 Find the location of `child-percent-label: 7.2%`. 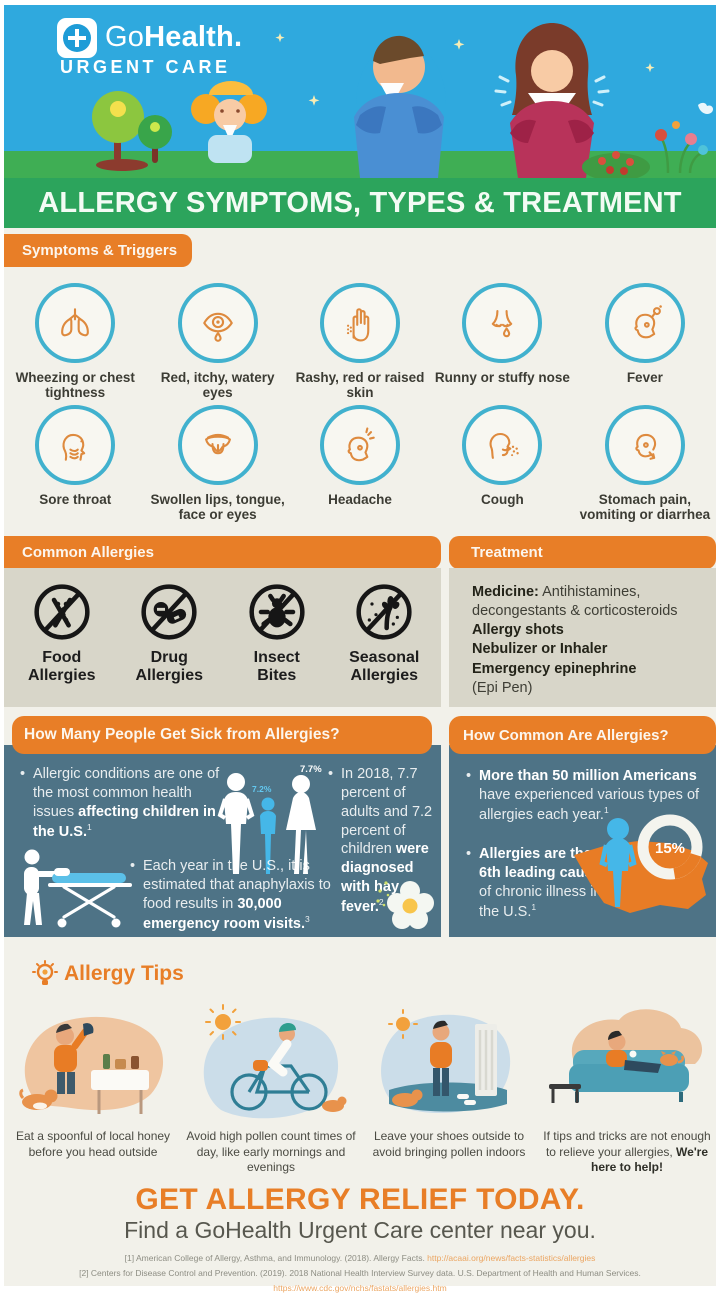

child-percent-label: 7.2% is located at coordinates (262, 789).